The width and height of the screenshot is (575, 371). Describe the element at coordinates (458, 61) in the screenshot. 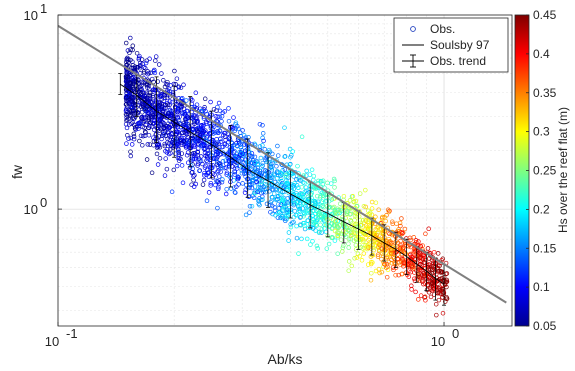

I see `legend-trend-label: Obs. trend` at that location.